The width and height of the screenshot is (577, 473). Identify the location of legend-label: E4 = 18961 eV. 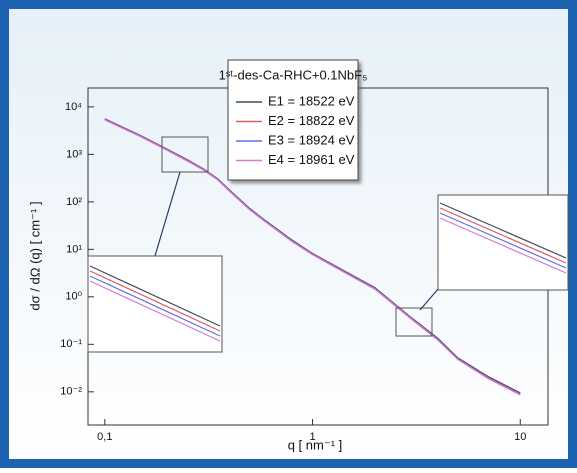
(311, 159).